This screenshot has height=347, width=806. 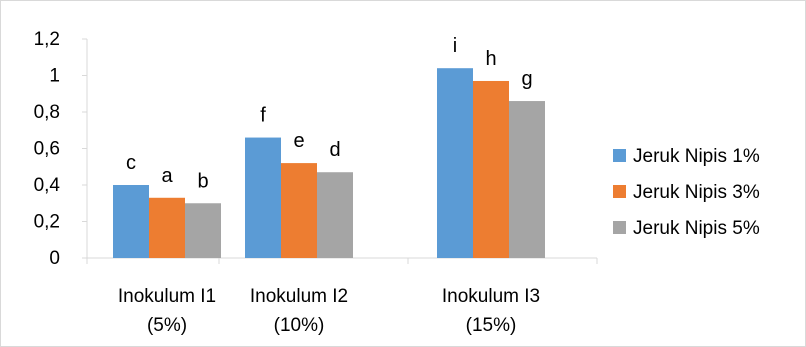 I want to click on x-category-label: Inokulum I1, so click(x=167, y=296).